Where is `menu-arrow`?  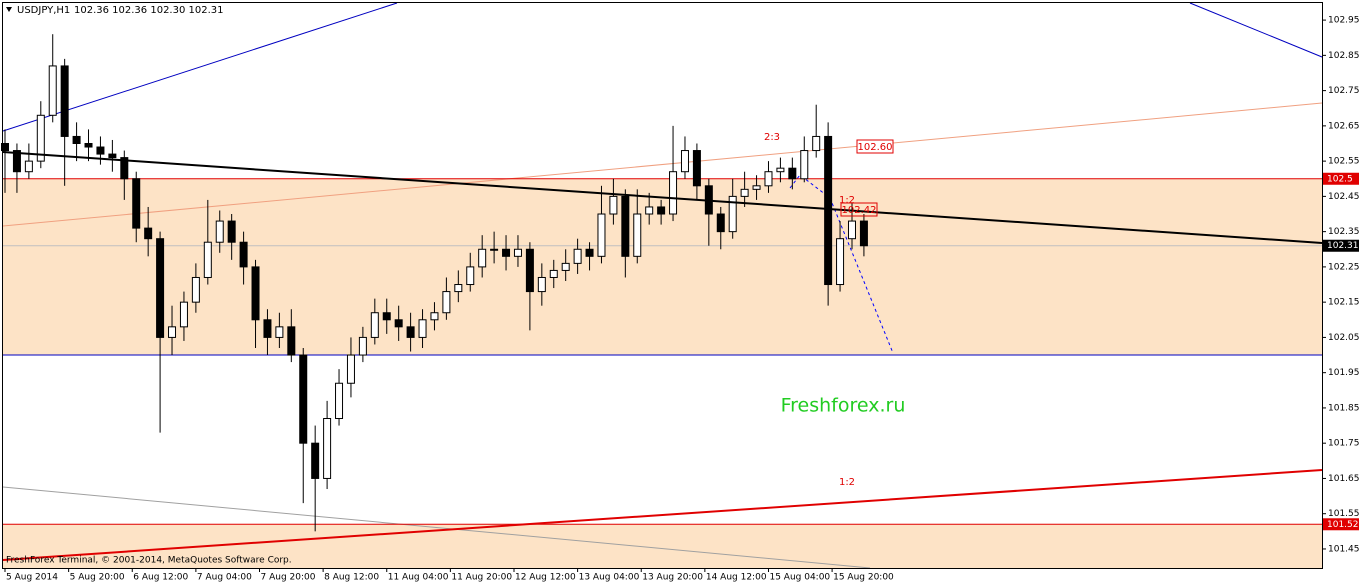 menu-arrow is located at coordinates (9, 9).